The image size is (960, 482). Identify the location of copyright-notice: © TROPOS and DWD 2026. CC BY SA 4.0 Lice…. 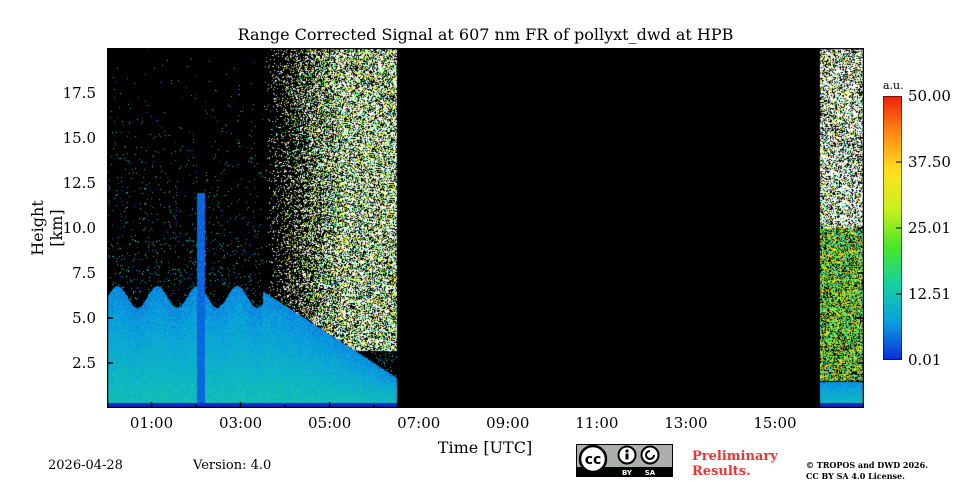
(867, 471).